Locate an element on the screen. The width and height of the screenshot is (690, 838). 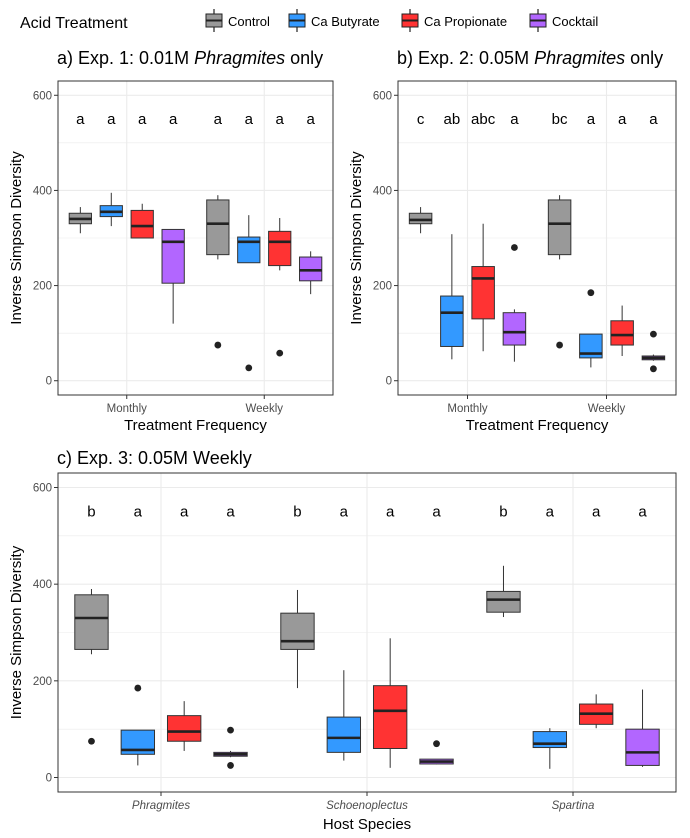
x-axis-label: Host Species is located at coordinates (367, 824).